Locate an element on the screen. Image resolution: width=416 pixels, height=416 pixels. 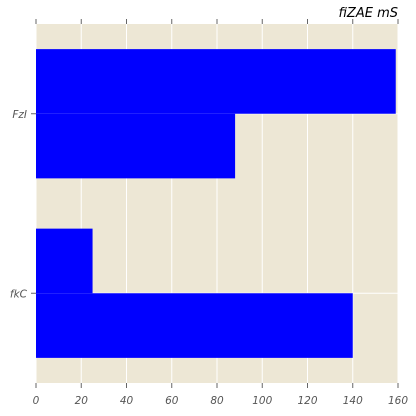
x-tick-label: 20 is located at coordinates (82, 401).